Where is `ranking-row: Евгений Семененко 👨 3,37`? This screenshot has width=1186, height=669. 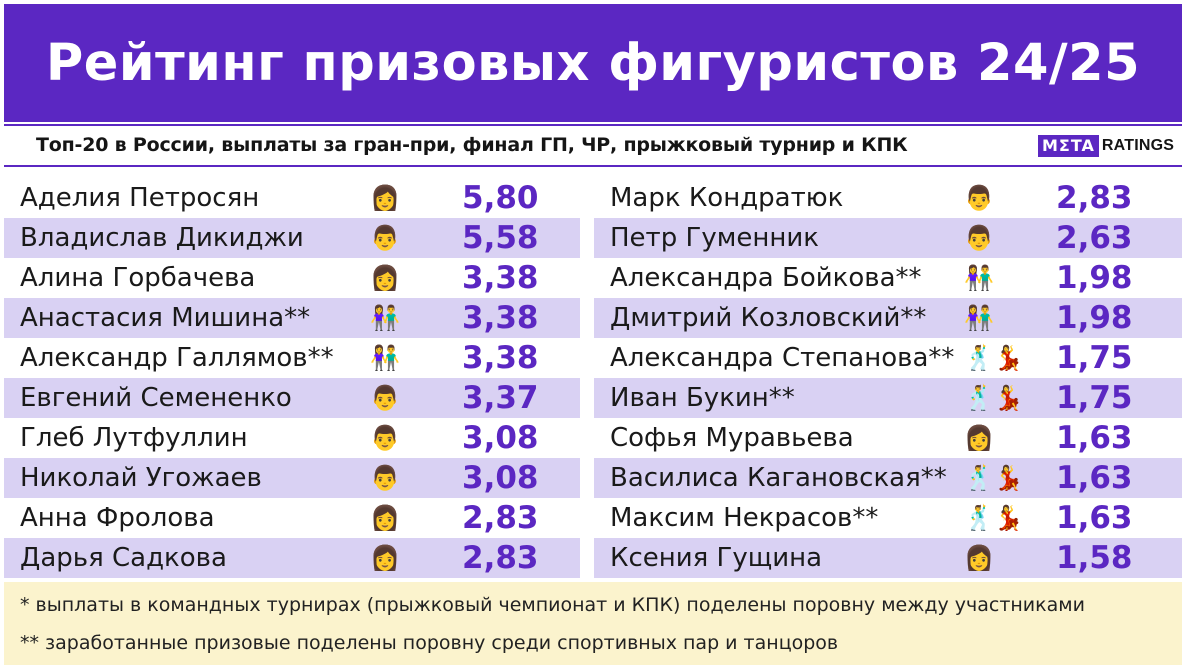
ranking-row: Евгений Семененко 👨 3,37 is located at coordinates (292, 398).